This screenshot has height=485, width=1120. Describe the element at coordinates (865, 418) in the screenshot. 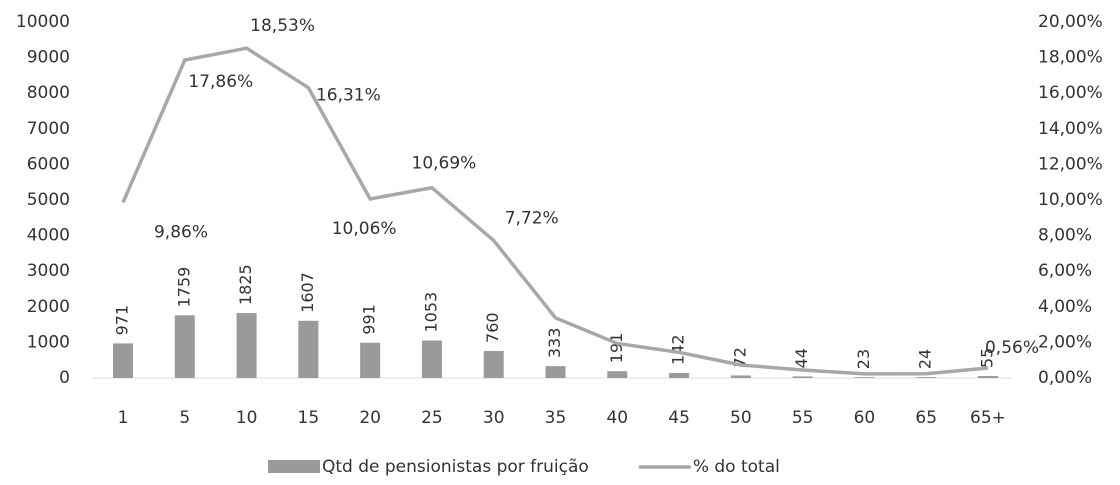

I see `x-tick-label: 60` at that location.